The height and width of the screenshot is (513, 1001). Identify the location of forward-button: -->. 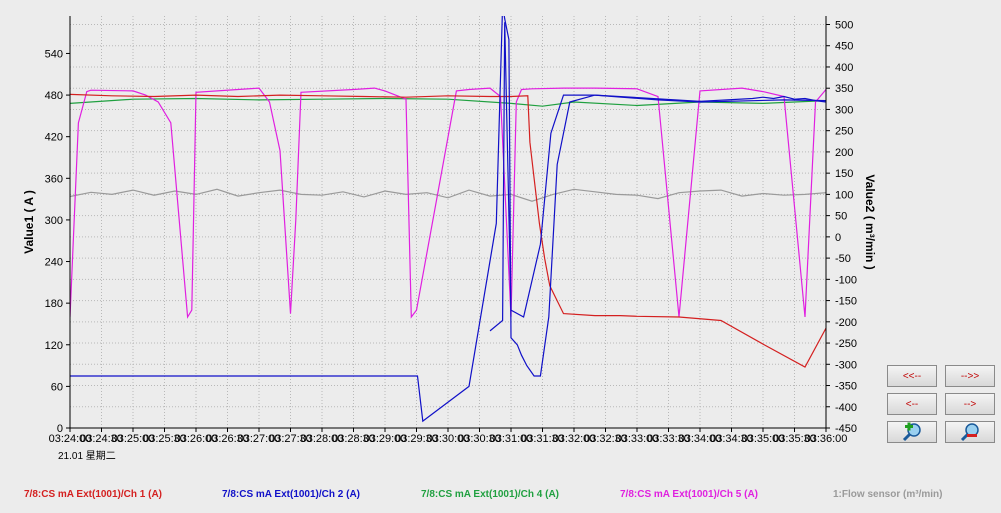
(970, 404).